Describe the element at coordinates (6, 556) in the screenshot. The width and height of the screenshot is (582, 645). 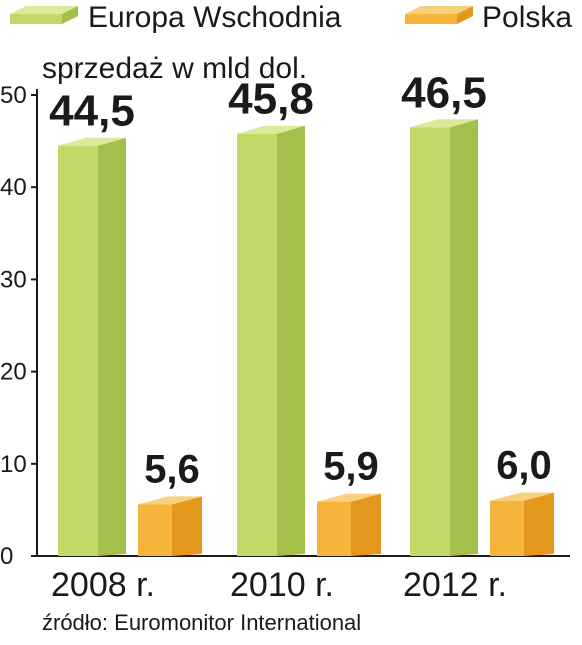
I see `y-tick-label-0: 0` at that location.